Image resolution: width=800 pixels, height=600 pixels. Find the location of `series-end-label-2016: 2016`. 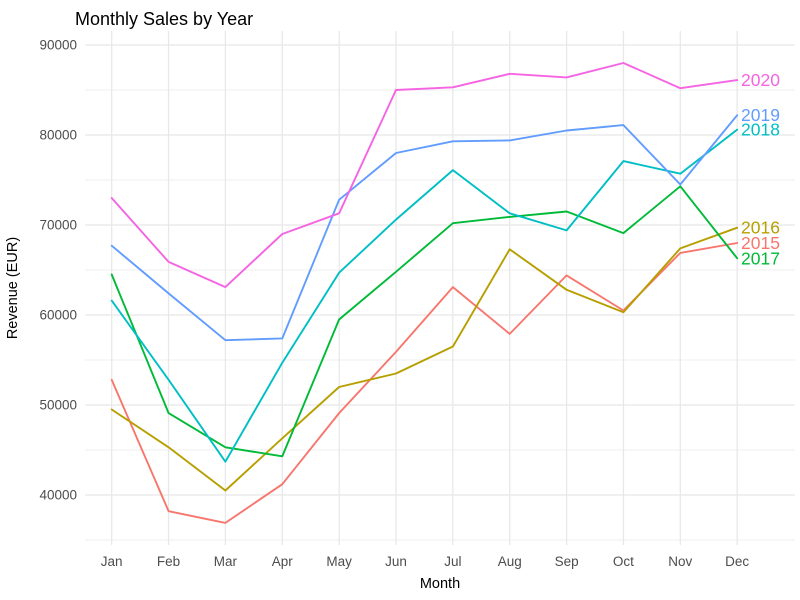

series-end-label-2016: 2016 is located at coordinates (760, 228).